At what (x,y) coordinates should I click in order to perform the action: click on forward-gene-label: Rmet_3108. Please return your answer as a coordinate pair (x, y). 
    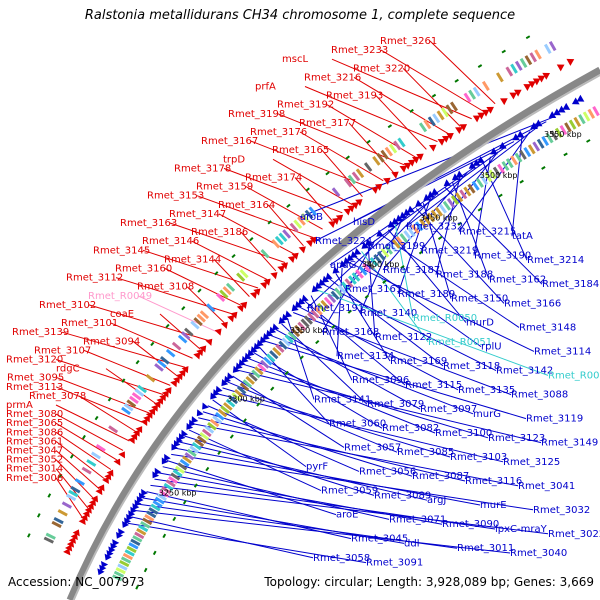
    Looking at the image, I should click on (165, 287).